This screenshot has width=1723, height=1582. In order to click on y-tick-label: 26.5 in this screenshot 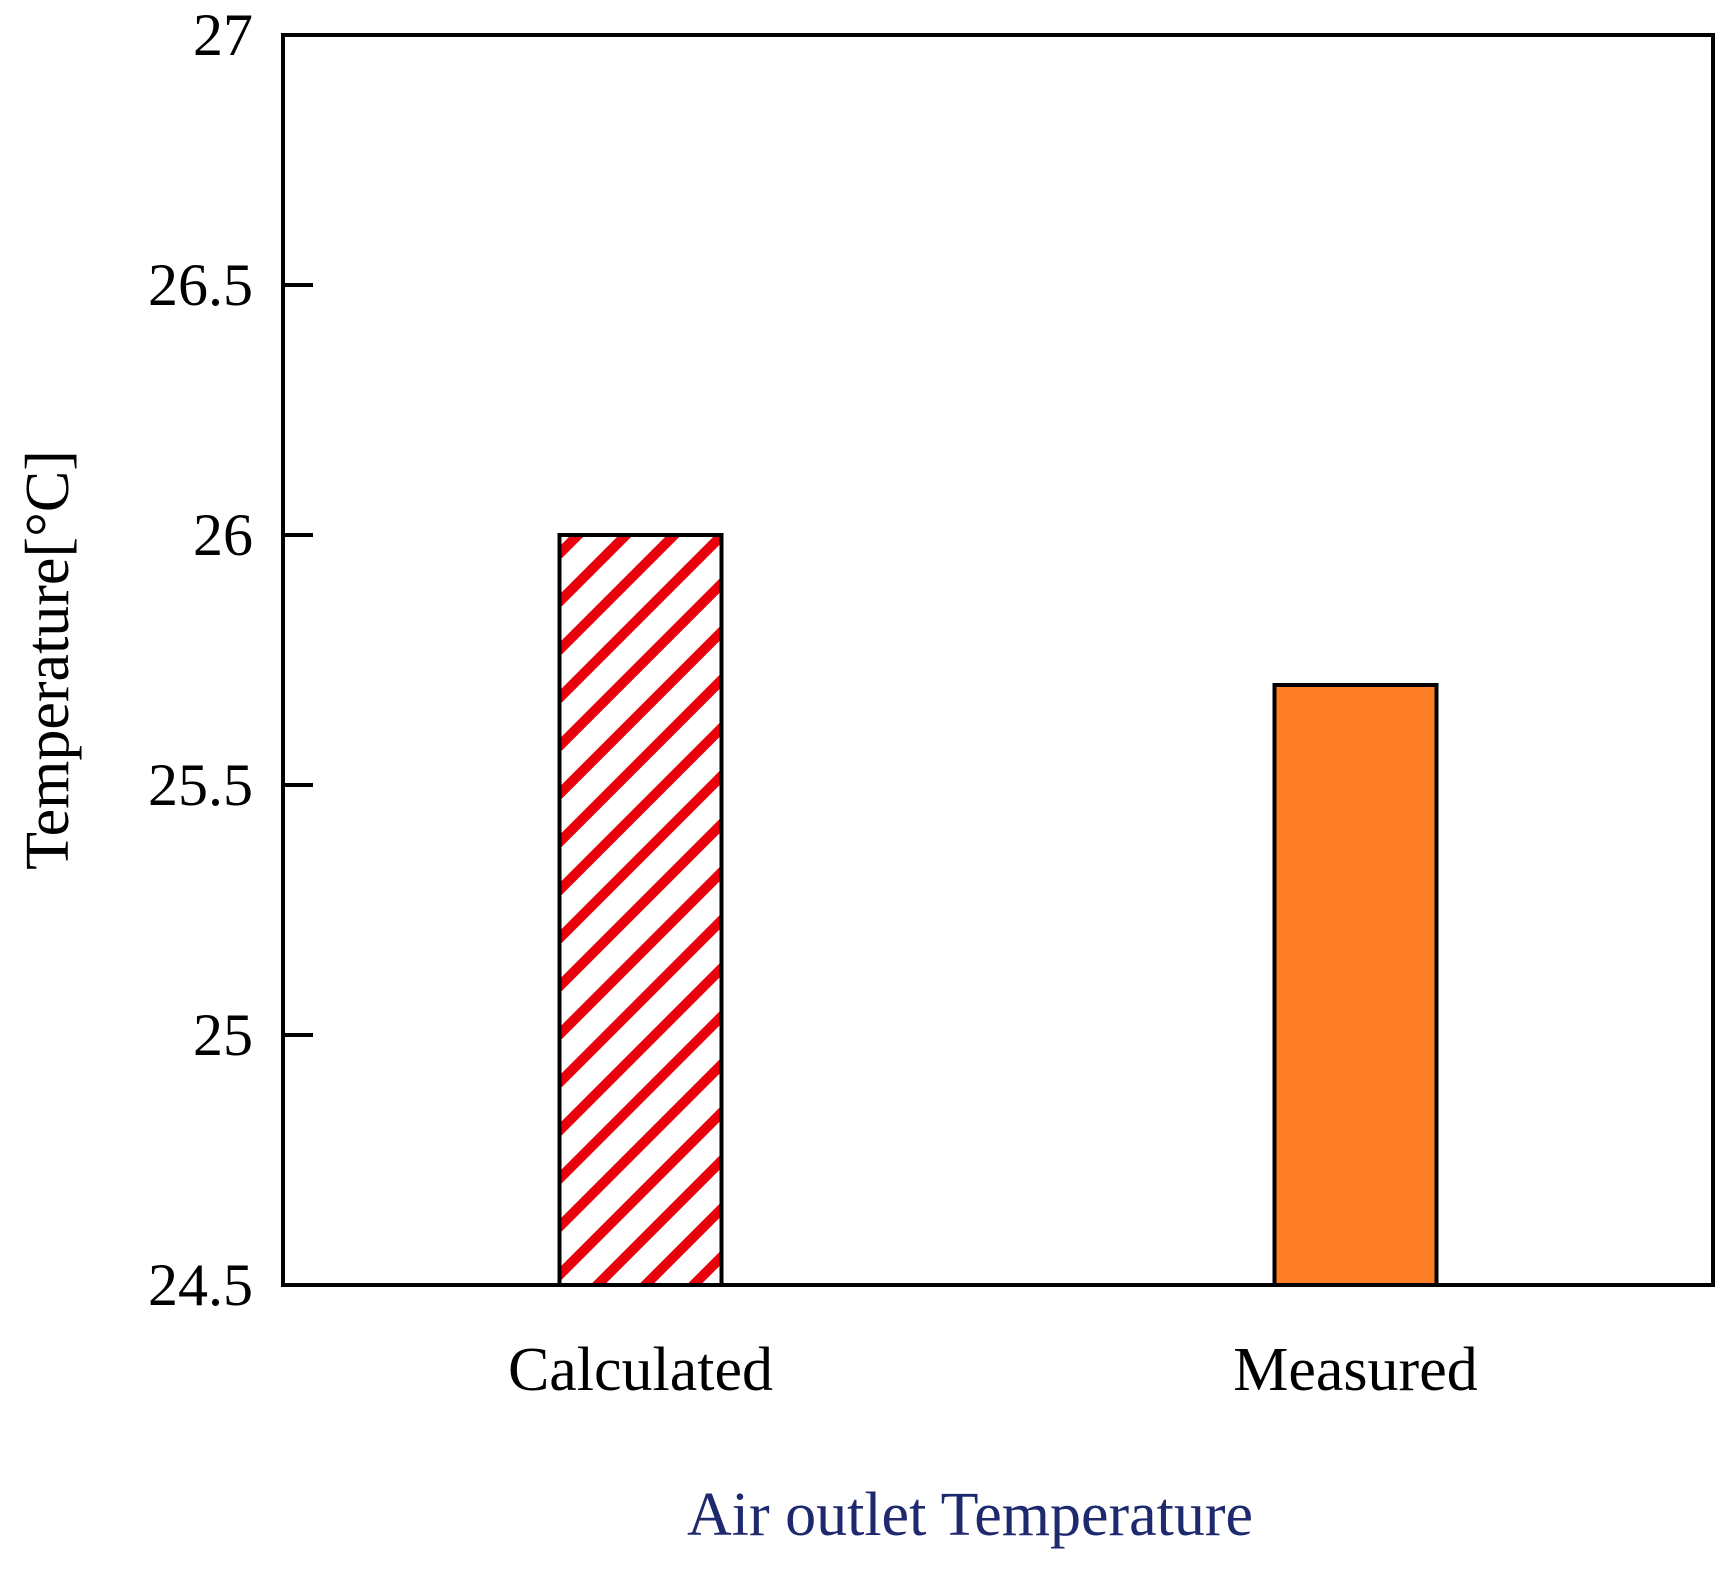, I will do `click(200, 285)`.